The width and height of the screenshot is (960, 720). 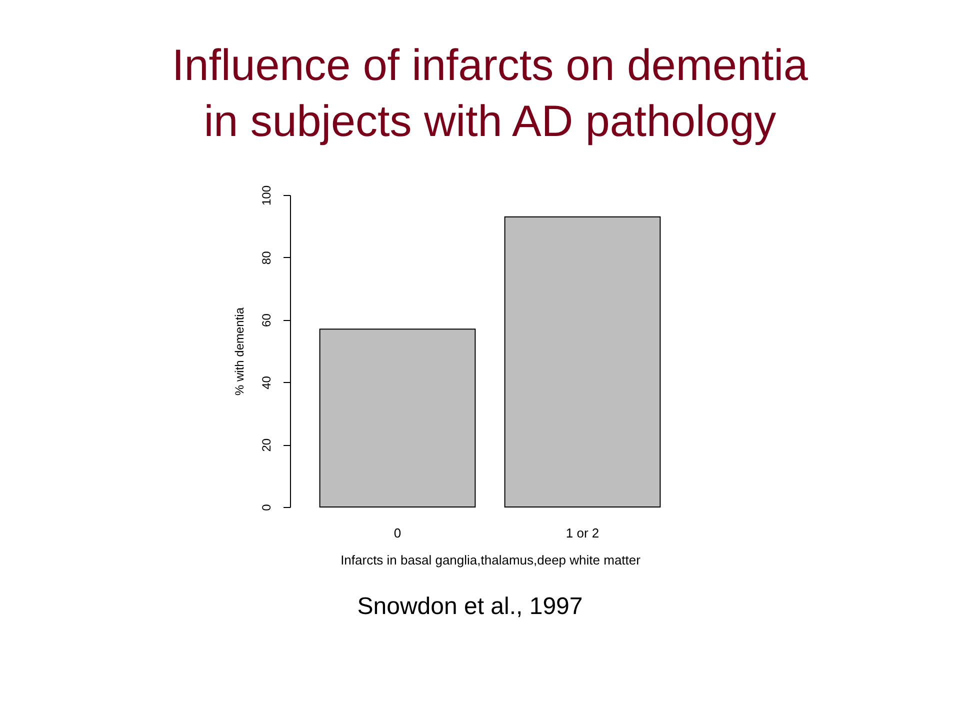 I want to click on y-tick-label: 100, so click(x=267, y=195).